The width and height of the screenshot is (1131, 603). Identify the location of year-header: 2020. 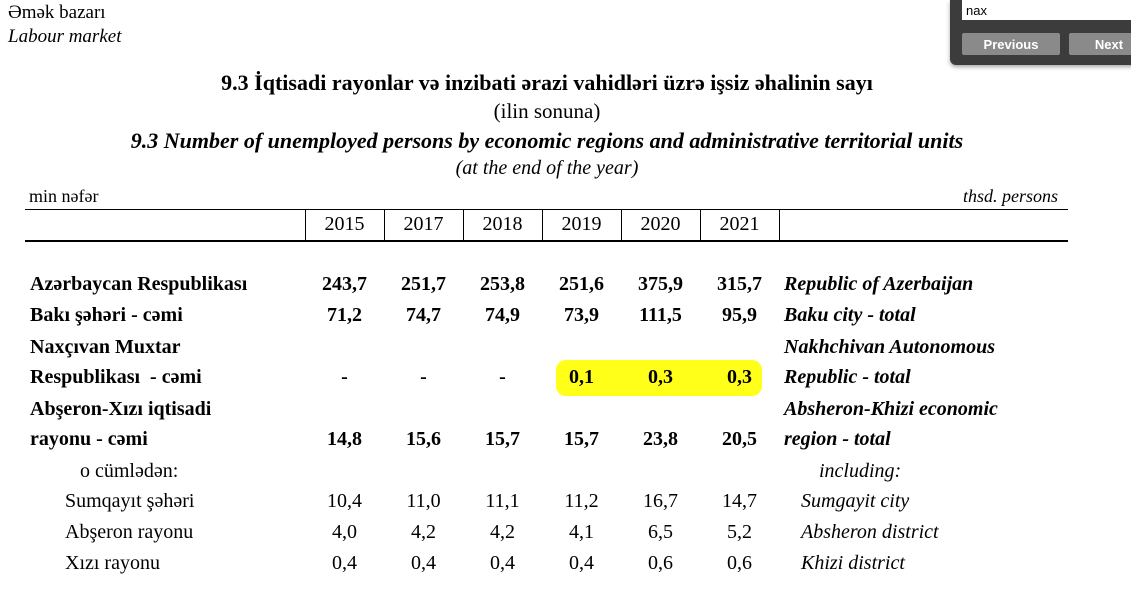
(660, 224).